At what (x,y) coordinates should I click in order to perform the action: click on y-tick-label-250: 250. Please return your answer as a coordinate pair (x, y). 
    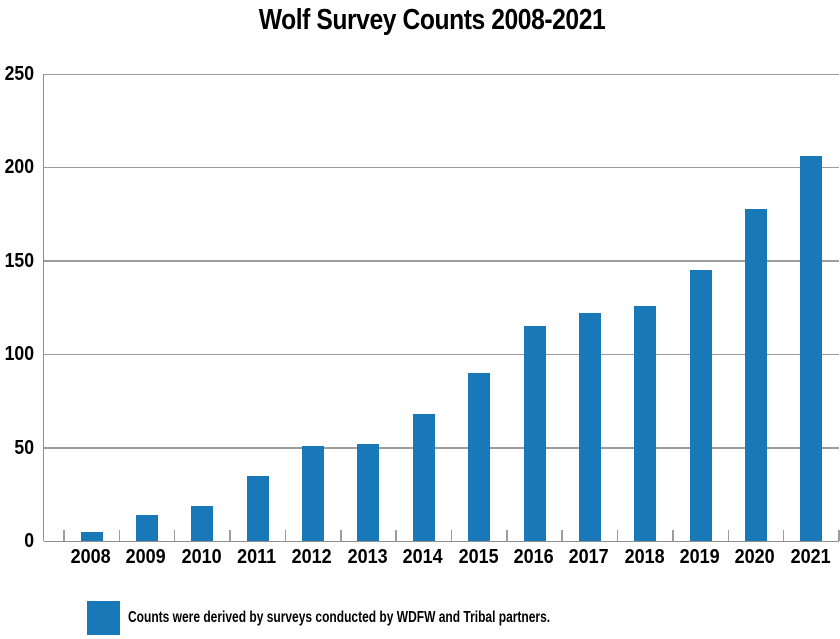
    Looking at the image, I should click on (19, 74).